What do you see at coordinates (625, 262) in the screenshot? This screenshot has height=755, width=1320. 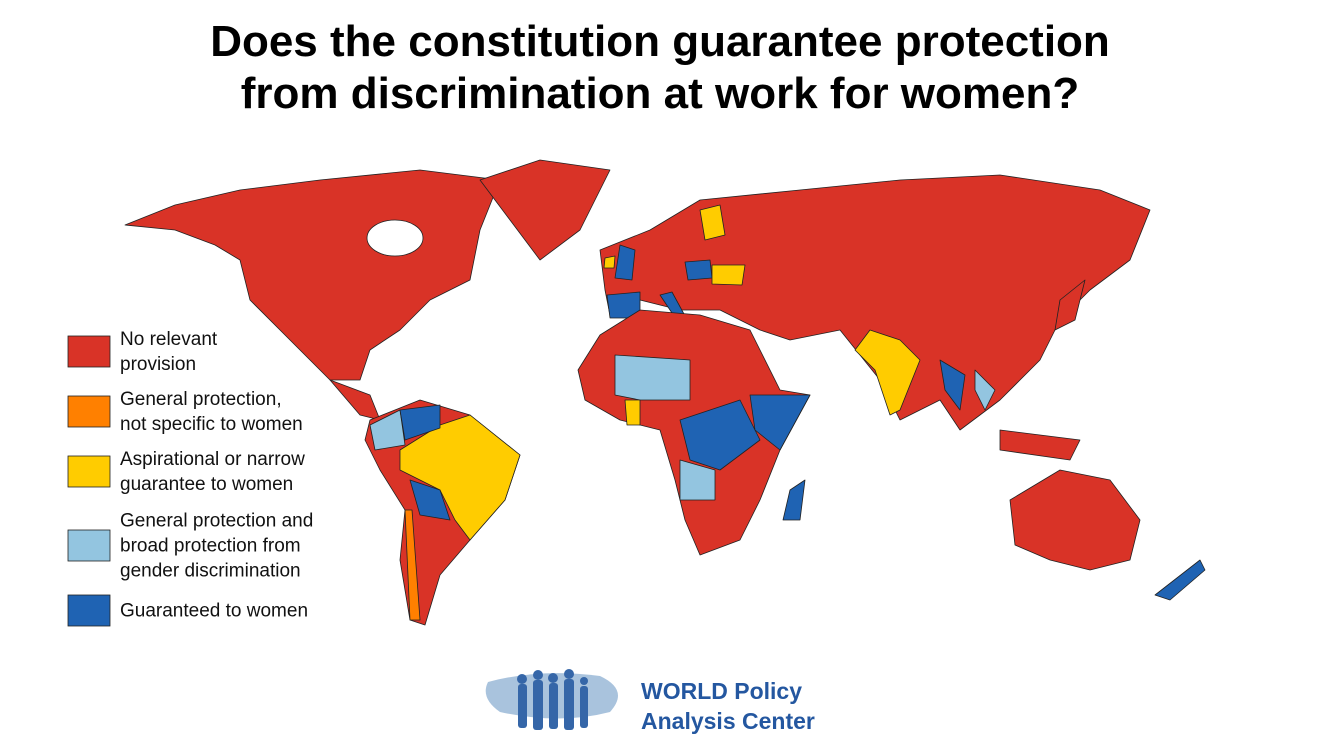 I see `uk` at bounding box center [625, 262].